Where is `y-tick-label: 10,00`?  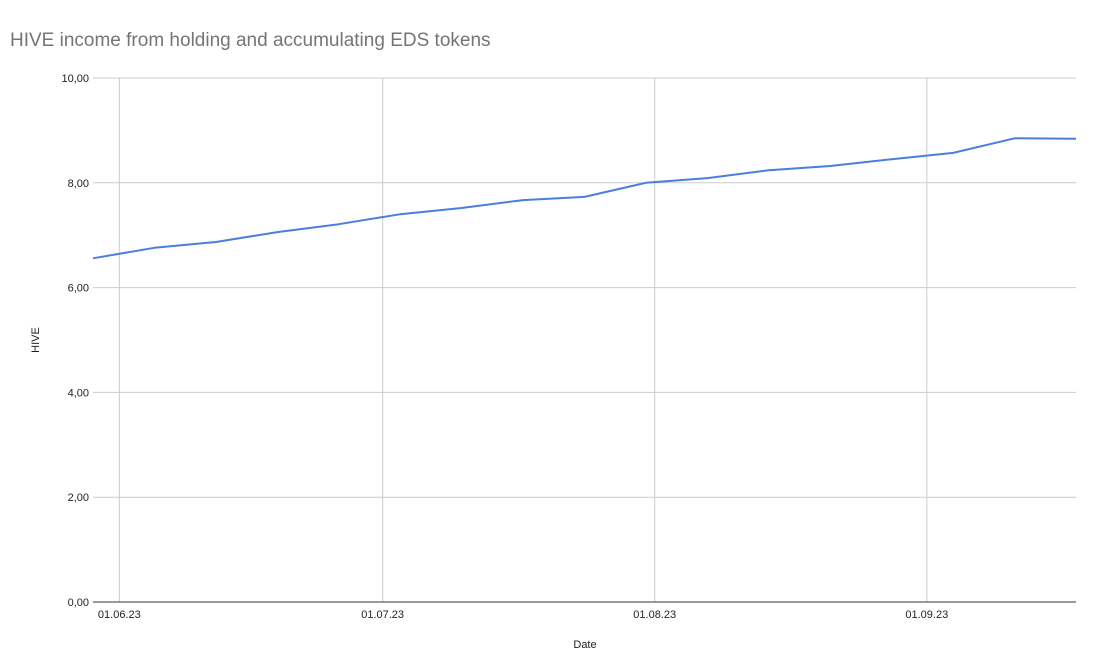 y-tick-label: 10,00 is located at coordinates (75, 79).